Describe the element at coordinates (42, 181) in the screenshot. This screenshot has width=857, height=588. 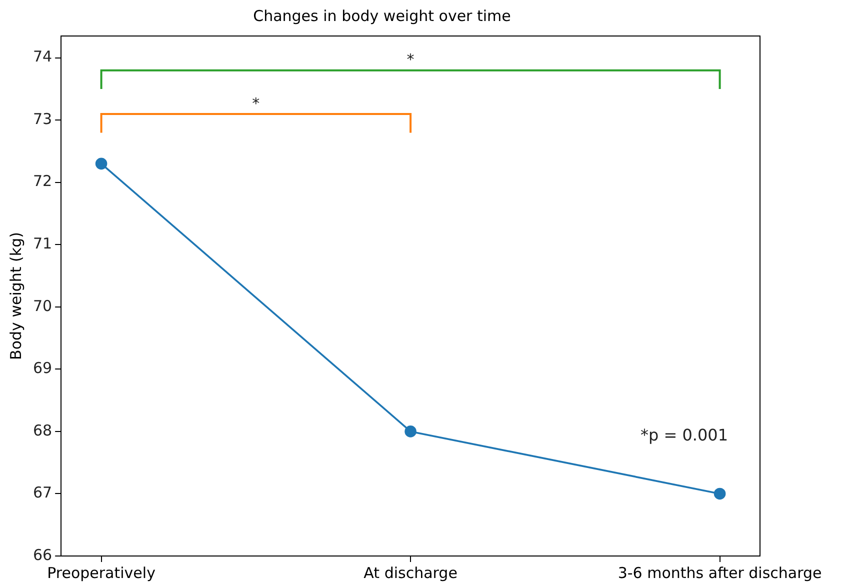
I see `y-tick-label: 72` at that location.